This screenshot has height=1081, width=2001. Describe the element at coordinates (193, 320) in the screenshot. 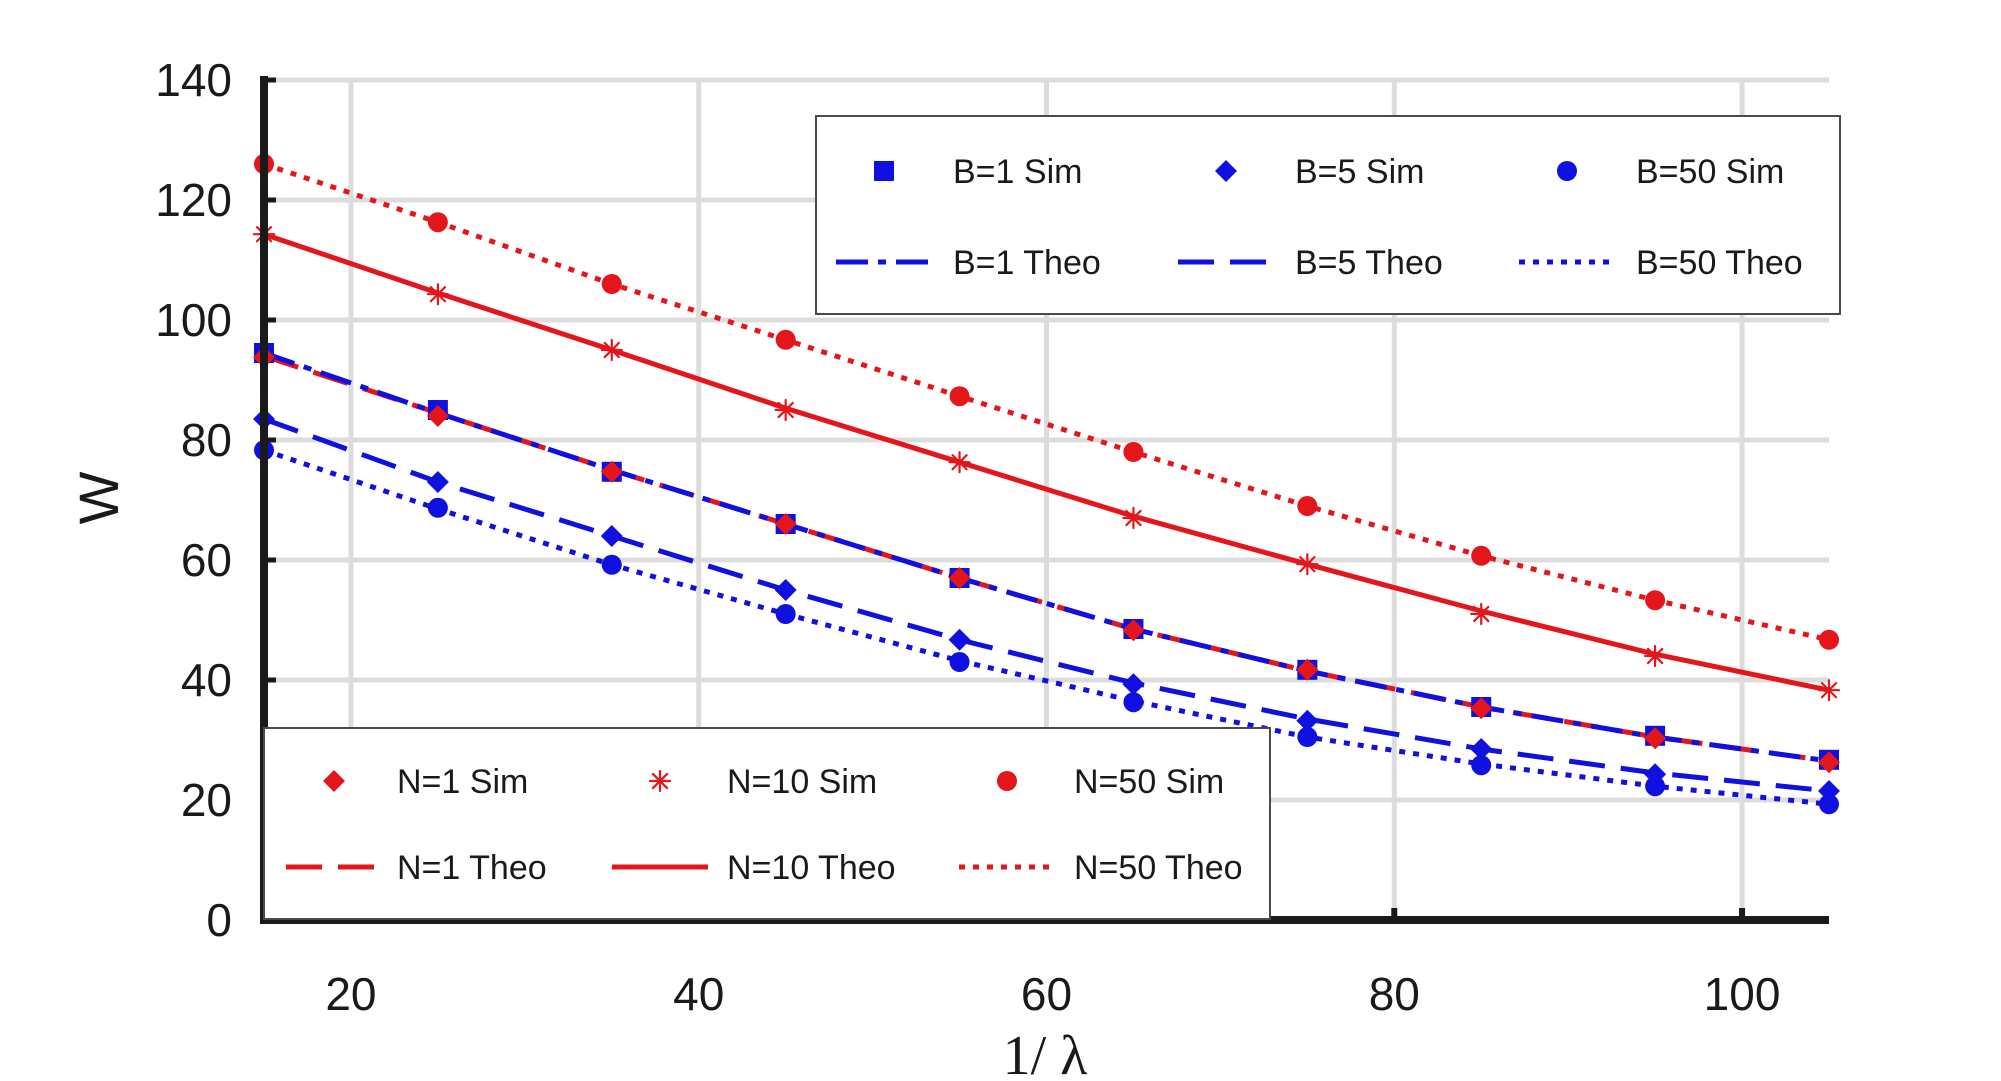

I see `y-tick-label: 100` at that location.